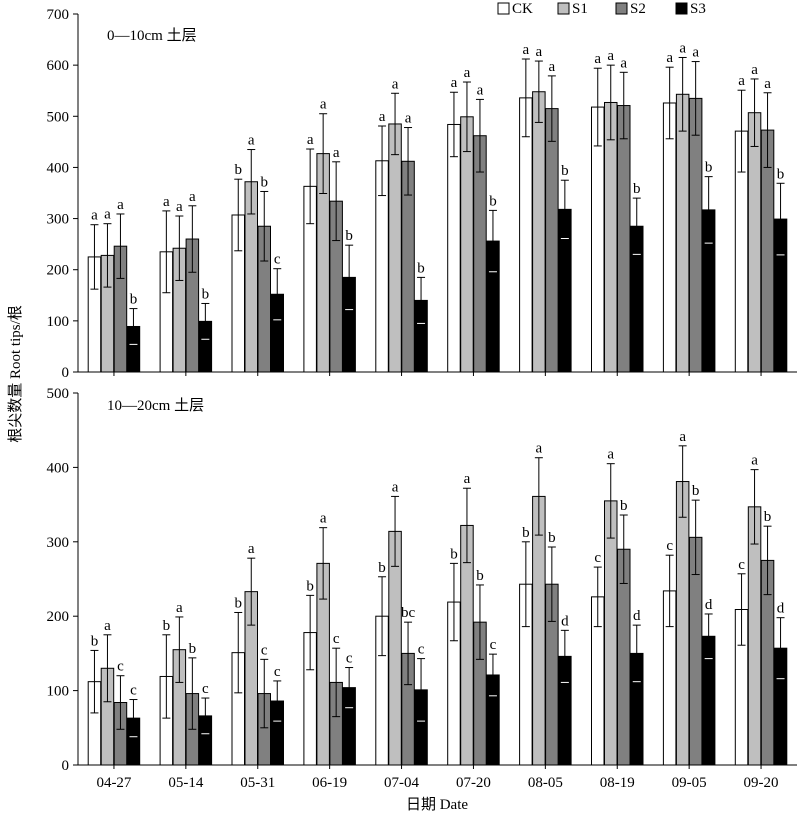 This screenshot has width=800, height=816. What do you see at coordinates (66, 766) in the screenshot?
I see `y-tick-label: 0` at bounding box center [66, 766].